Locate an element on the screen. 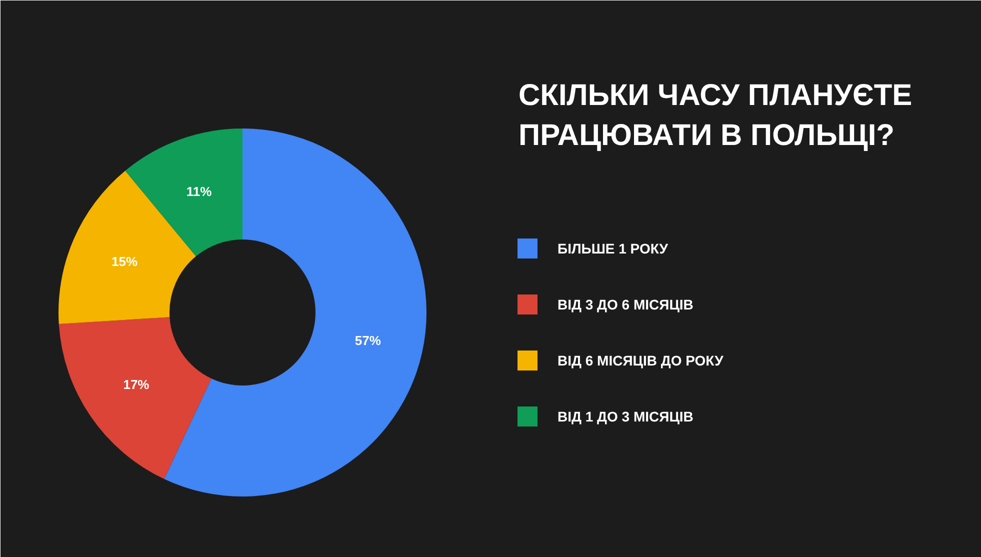 The image size is (981, 557). legend-label: ВІД 3 ДО 6 МІСЯЦІВ is located at coordinates (626, 304).